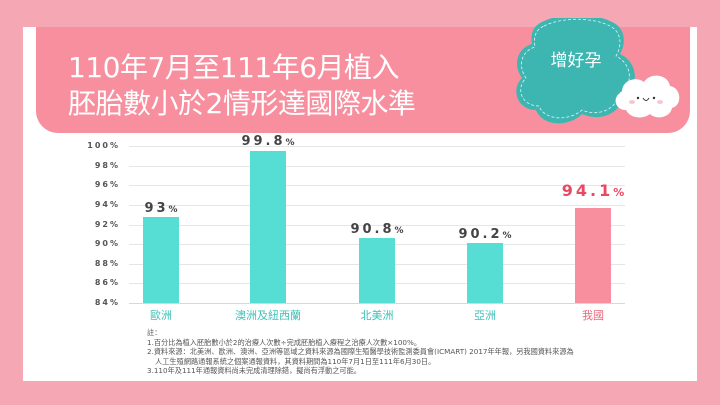  I want to click on y-tick-label: 96%, so click(107, 184).